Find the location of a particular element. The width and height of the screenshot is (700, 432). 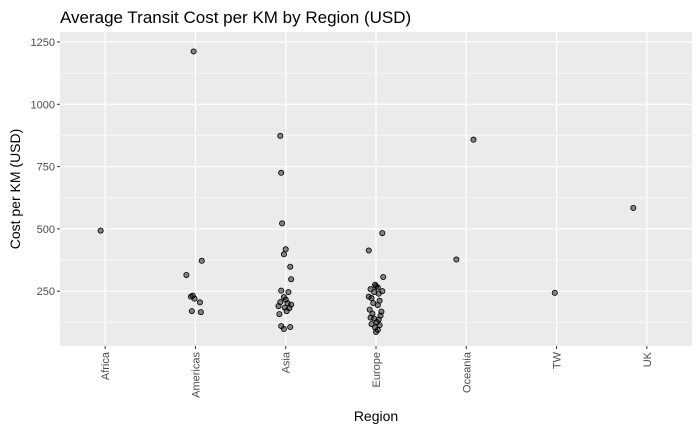

x-tick-label: Americas is located at coordinates (196, 375).